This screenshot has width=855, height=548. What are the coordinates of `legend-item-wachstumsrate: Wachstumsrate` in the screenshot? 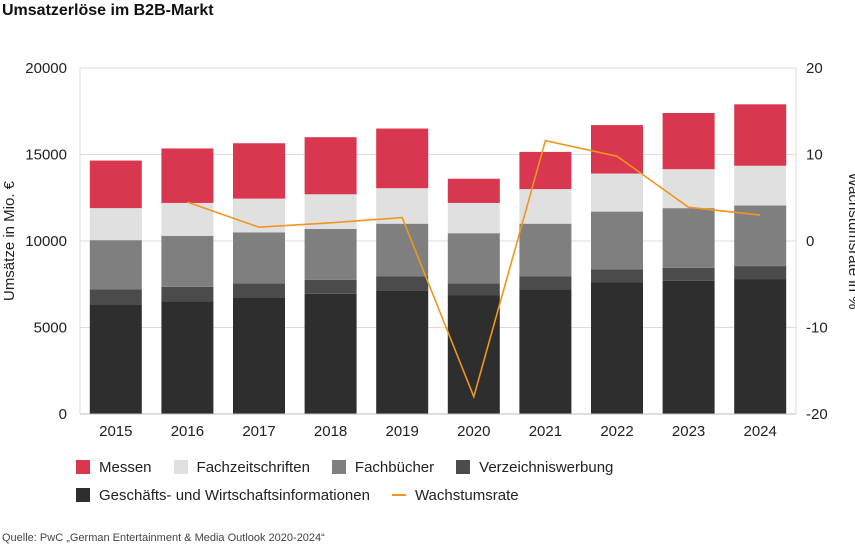 It's located at (455, 495).